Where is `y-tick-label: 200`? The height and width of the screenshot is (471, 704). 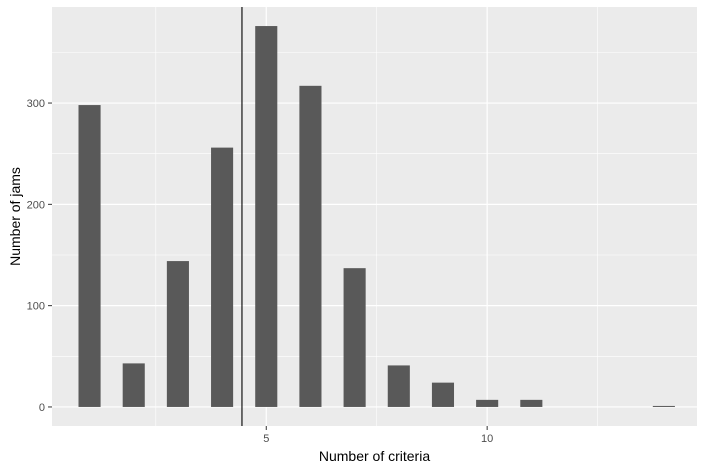
y-tick-label: 200 is located at coordinates (36, 205).